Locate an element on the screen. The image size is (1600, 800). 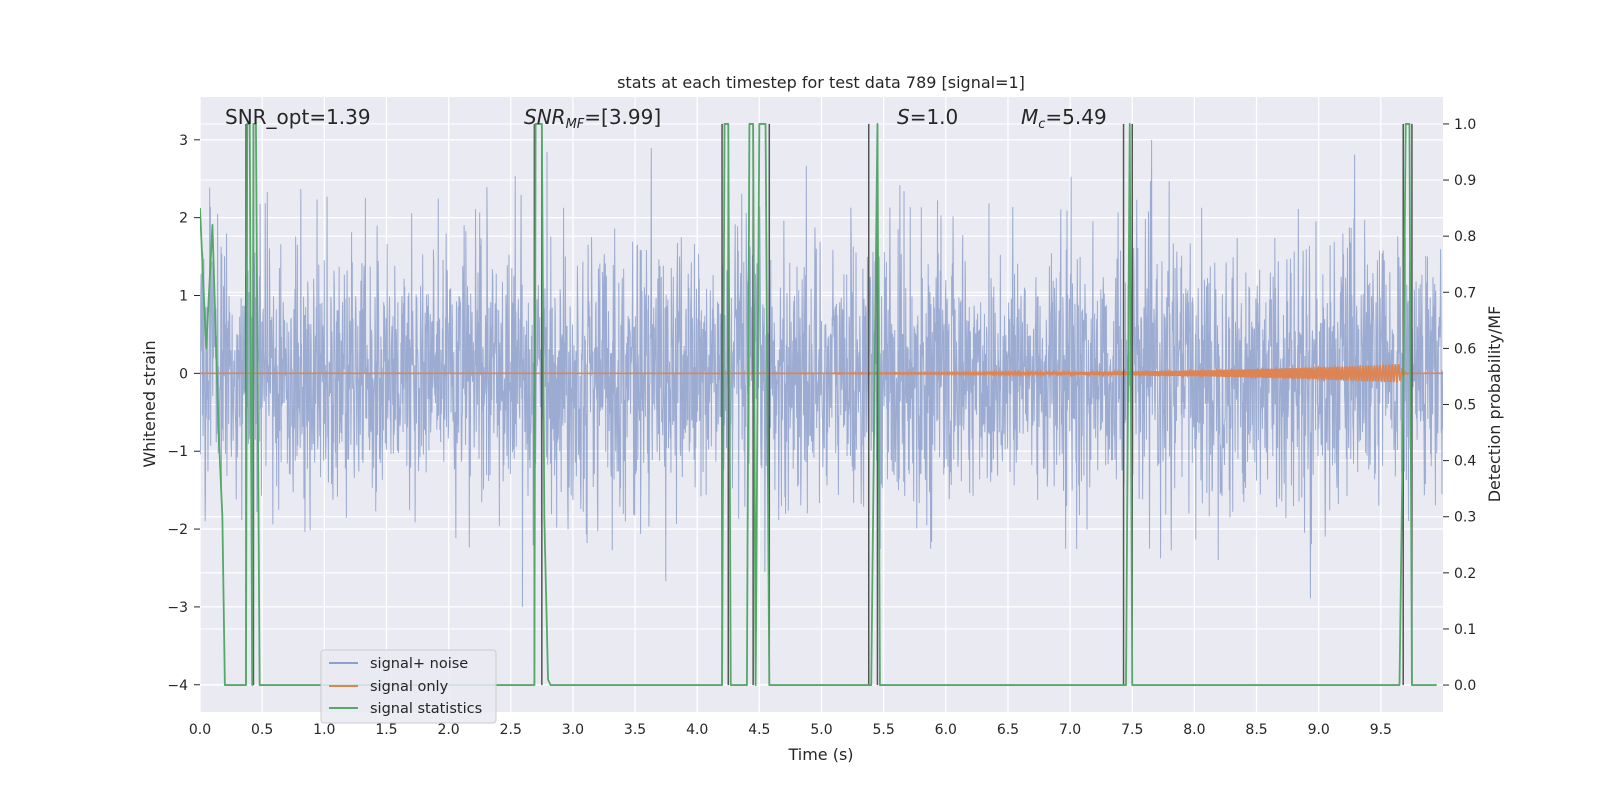
x-tick-label-15: 7.5 is located at coordinates (1132, 730).